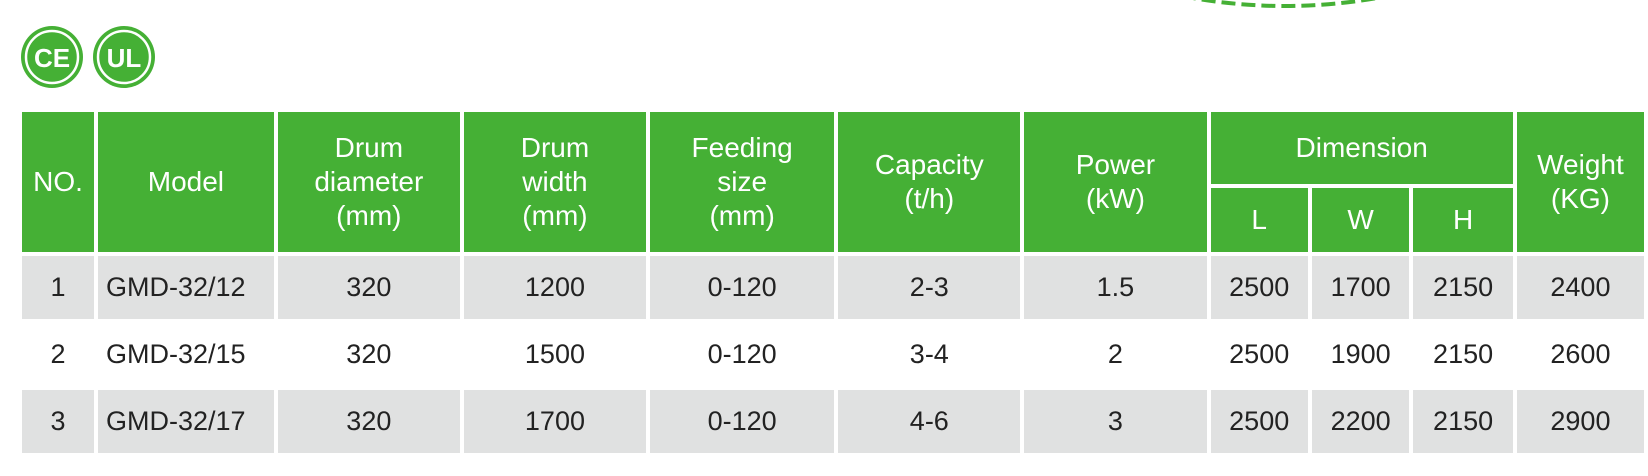 The height and width of the screenshot is (476, 1648). I want to click on ul-mark-icon: UL, so click(124, 57).